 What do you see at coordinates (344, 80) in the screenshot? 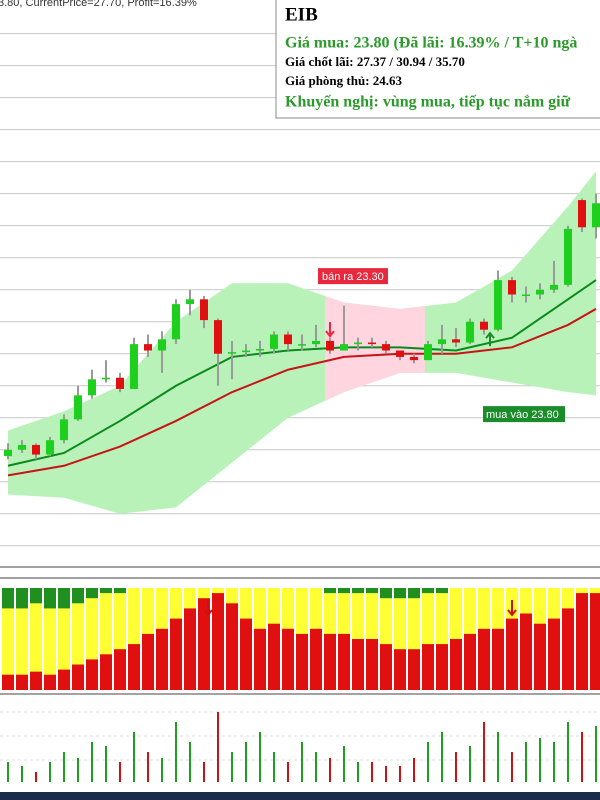
I see `info-line: Giá phòng thủ: 24.63` at bounding box center [344, 80].